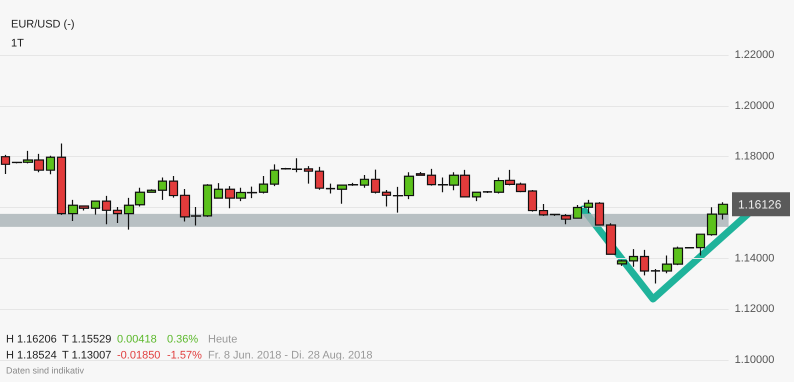  What do you see at coordinates (760, 204) in the screenshot?
I see `text: 1.16126` at bounding box center [760, 204].